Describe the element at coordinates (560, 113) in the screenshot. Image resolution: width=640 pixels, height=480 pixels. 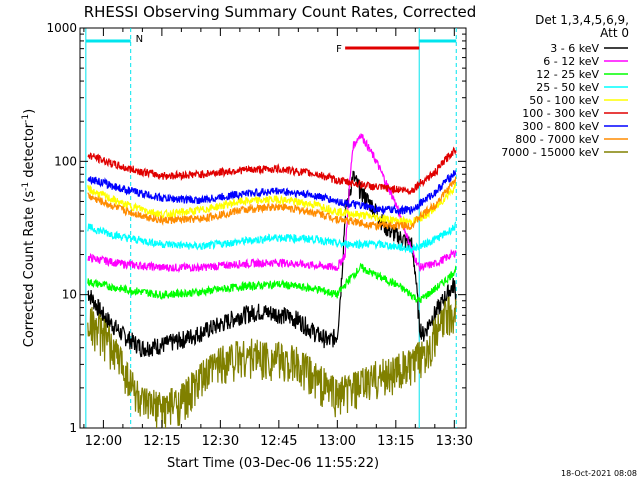
I see `legend-label: 100 - 300 keV` at that location.